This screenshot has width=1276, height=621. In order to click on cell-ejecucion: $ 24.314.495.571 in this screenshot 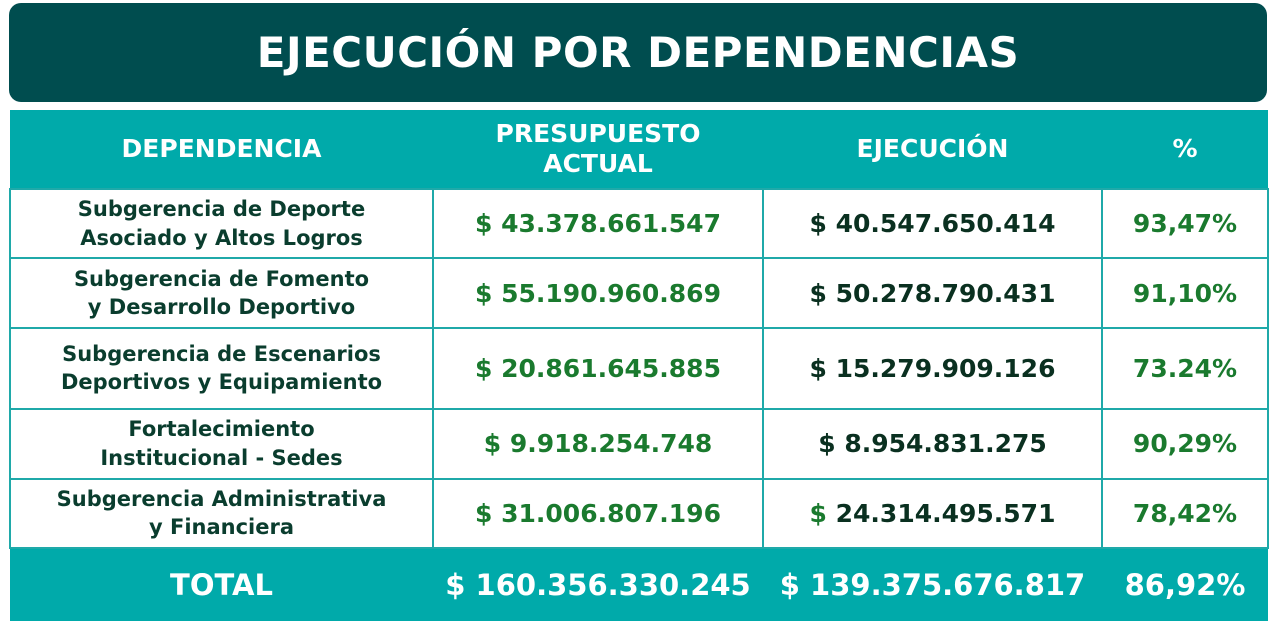, I will do `click(932, 513)`.